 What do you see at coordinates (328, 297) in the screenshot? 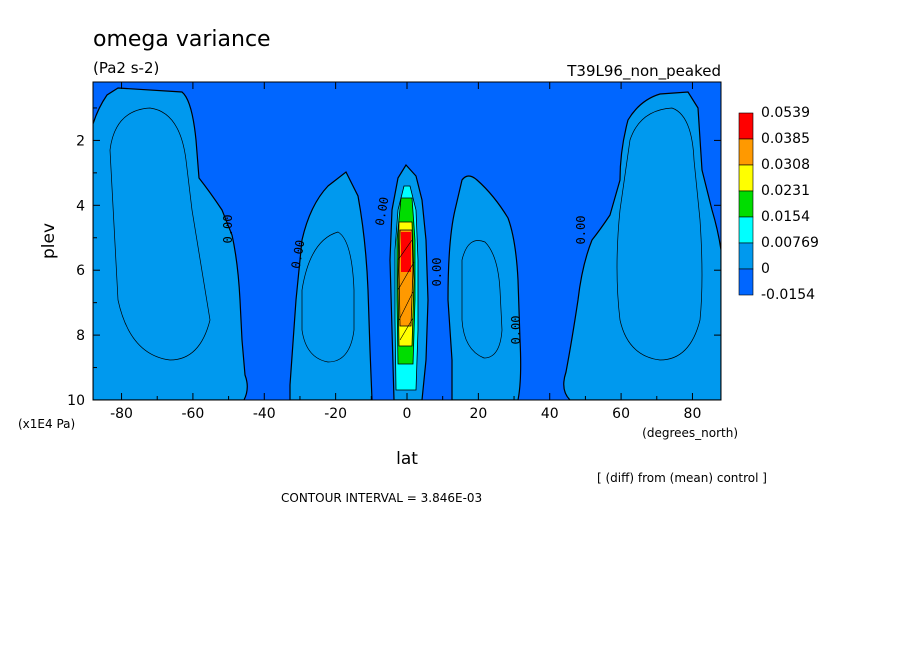
I see `contour-line-left-mid-inner` at bounding box center [328, 297].